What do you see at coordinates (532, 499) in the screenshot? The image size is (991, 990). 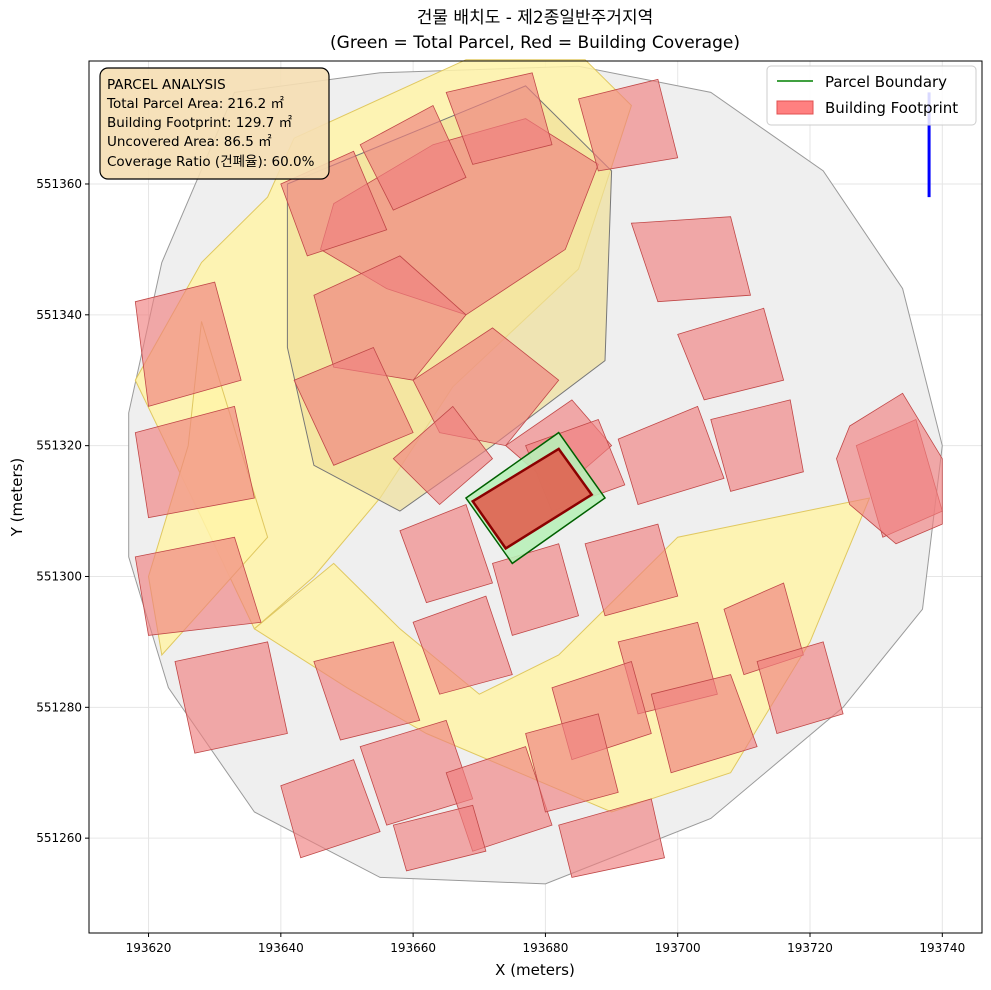 I see `target-building` at bounding box center [532, 499].